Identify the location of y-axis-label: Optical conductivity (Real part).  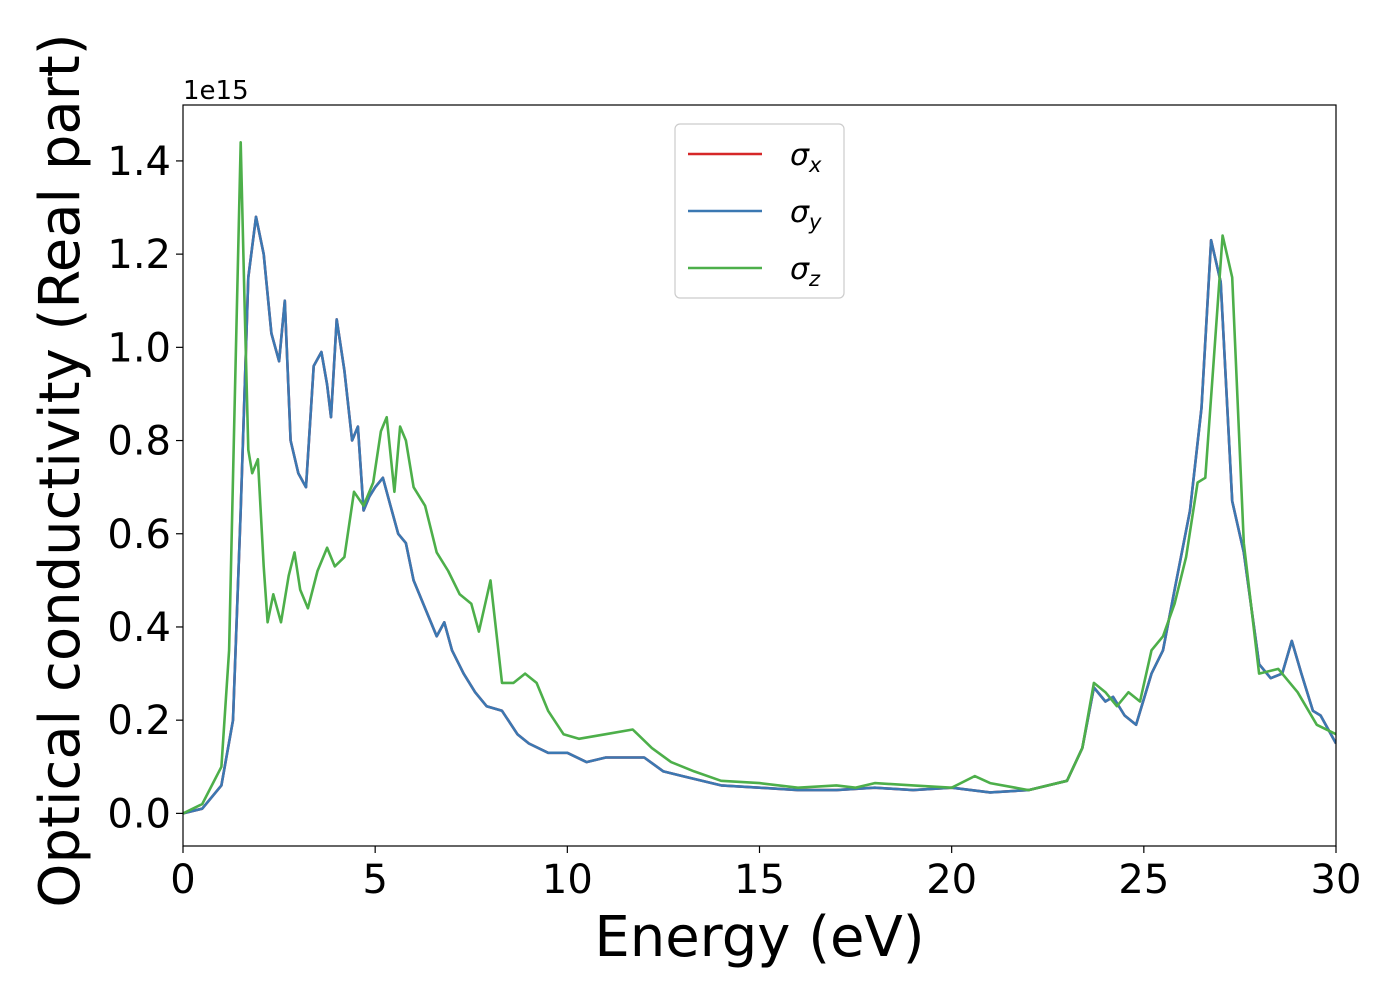
(60, 470).